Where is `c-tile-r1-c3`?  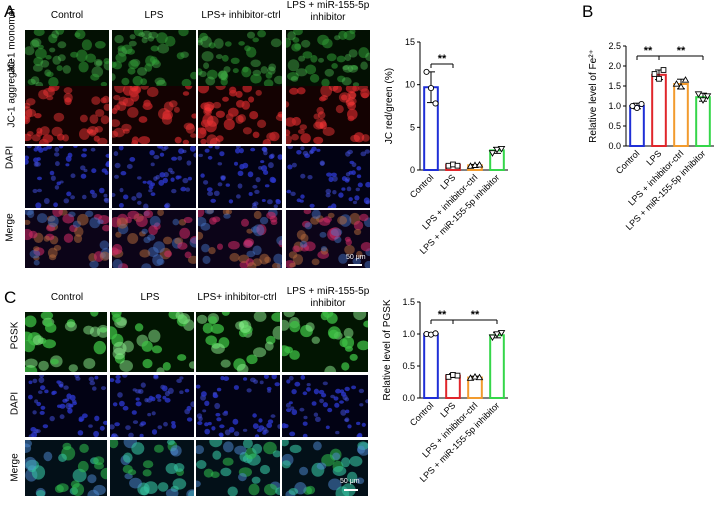
c-tile-r1-c3 is located at coordinates (325, 406).